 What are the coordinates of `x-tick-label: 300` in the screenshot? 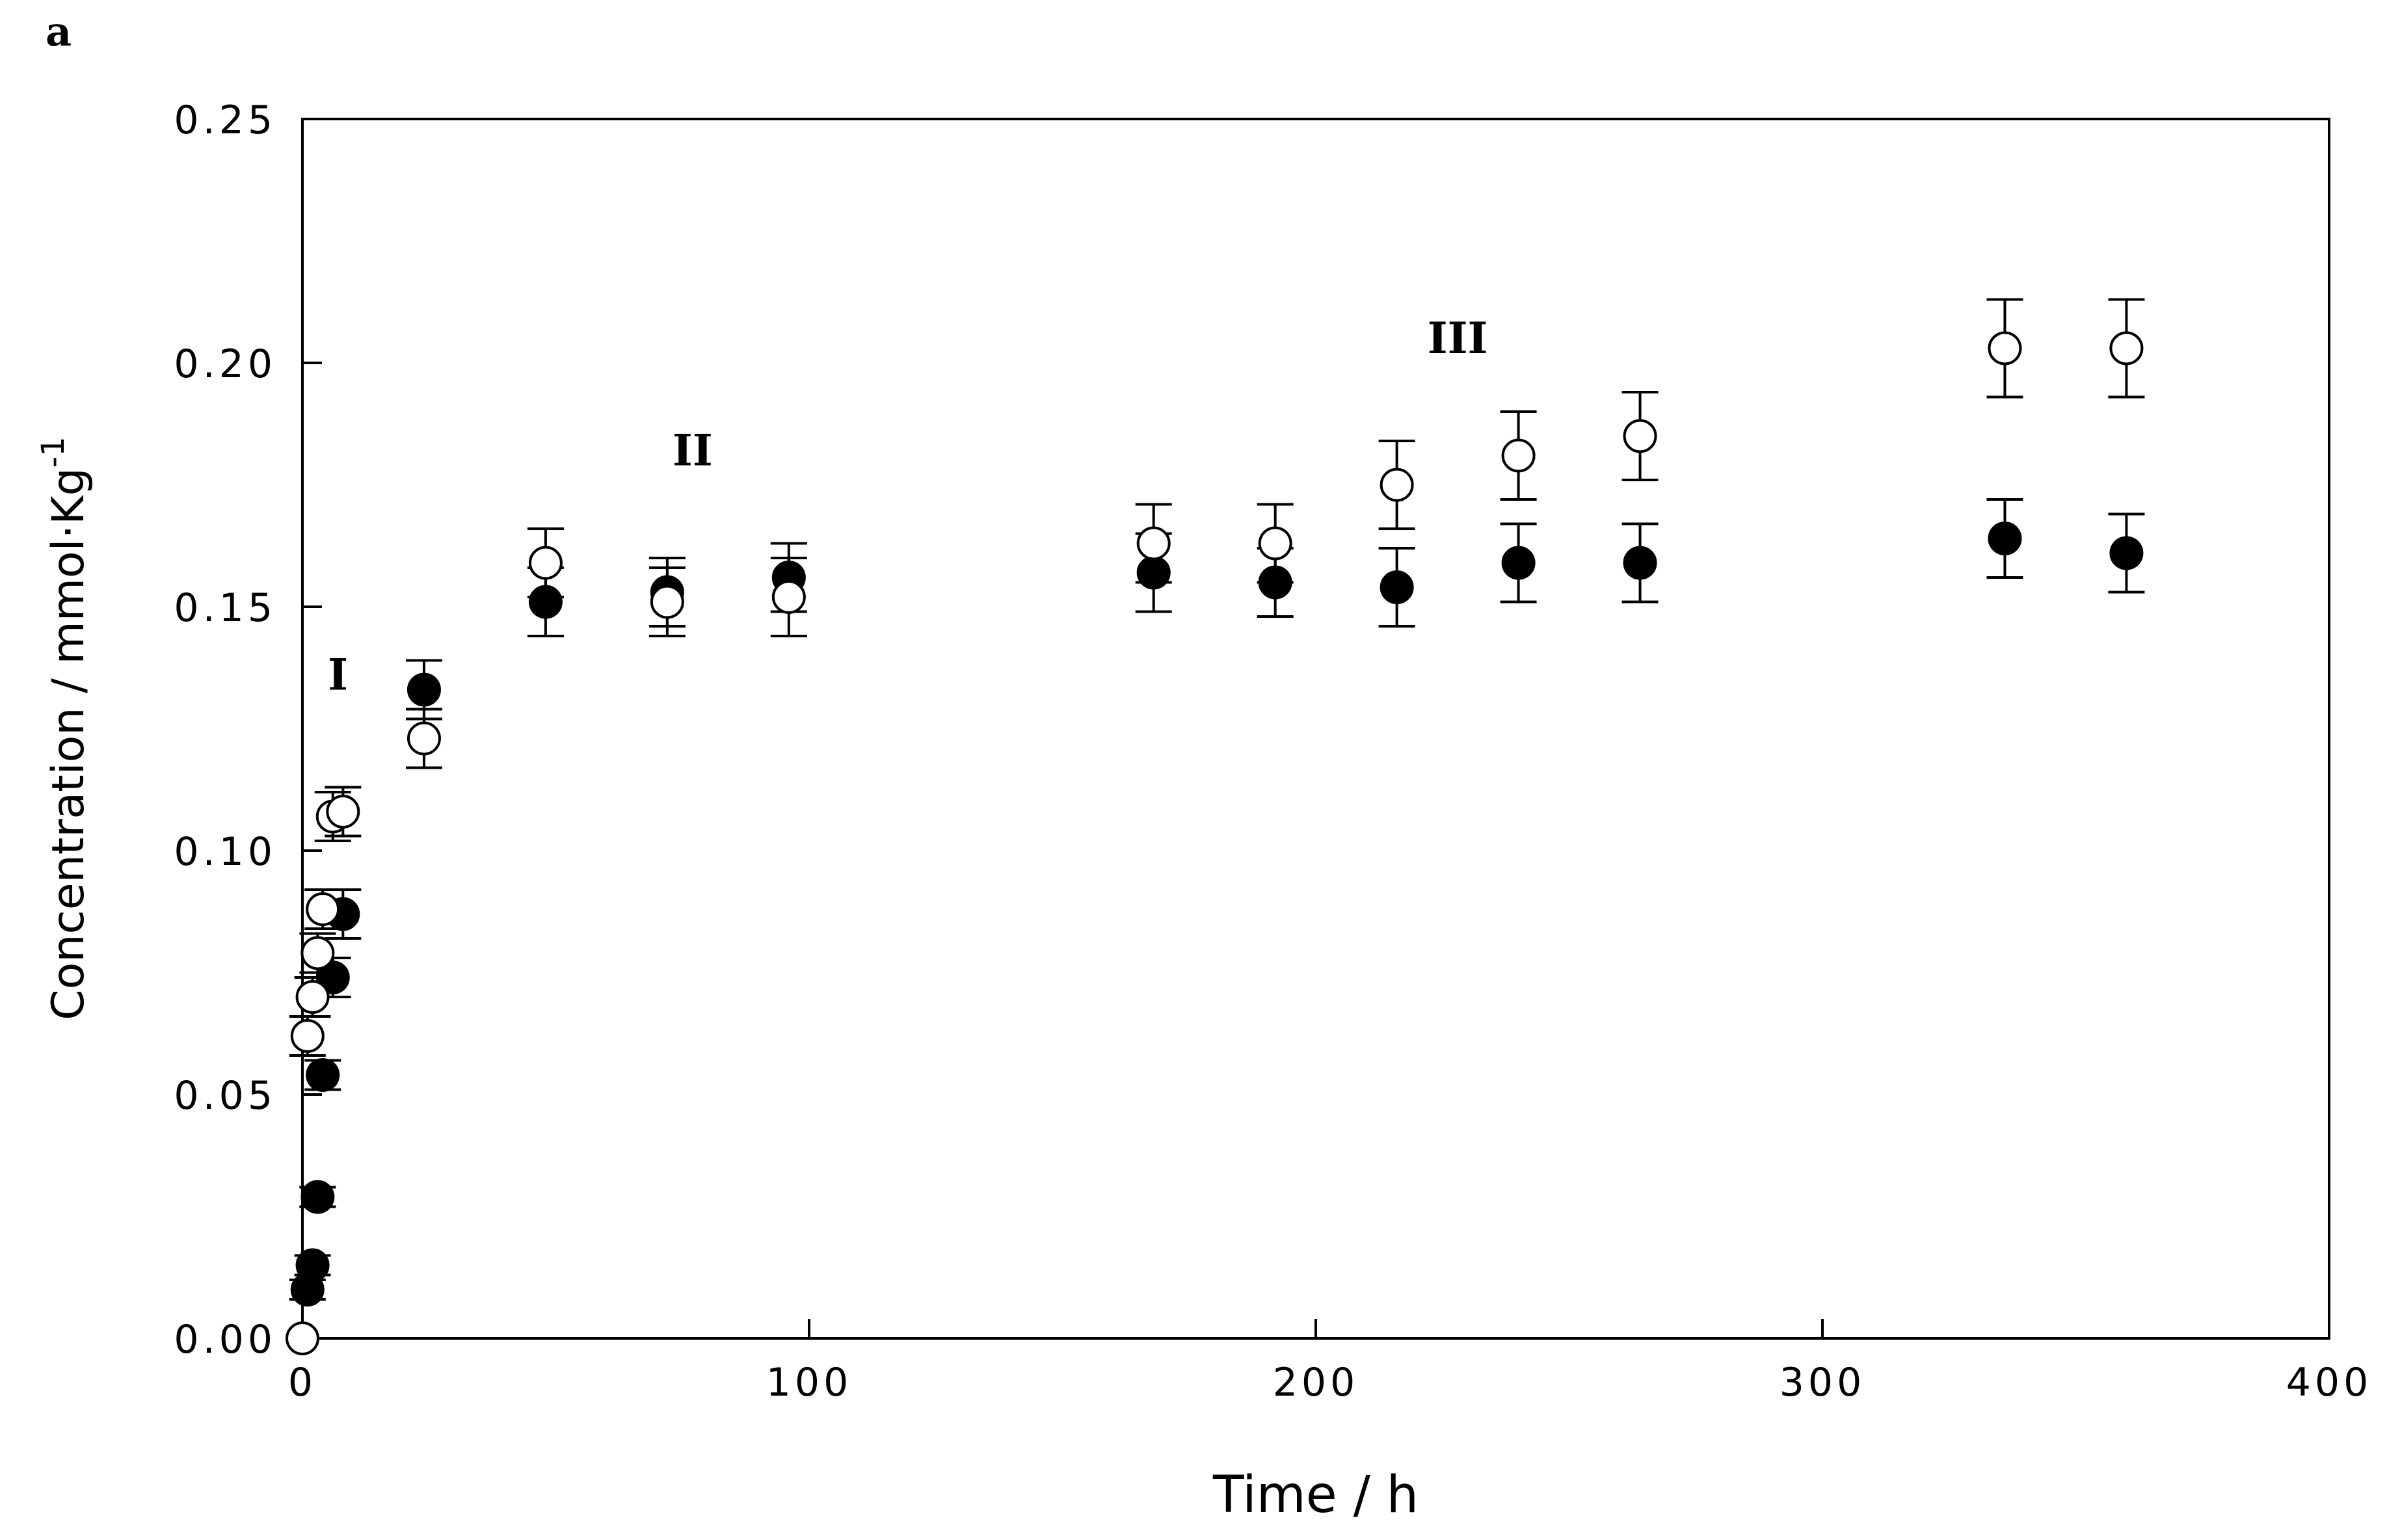 It's located at (1823, 1382).